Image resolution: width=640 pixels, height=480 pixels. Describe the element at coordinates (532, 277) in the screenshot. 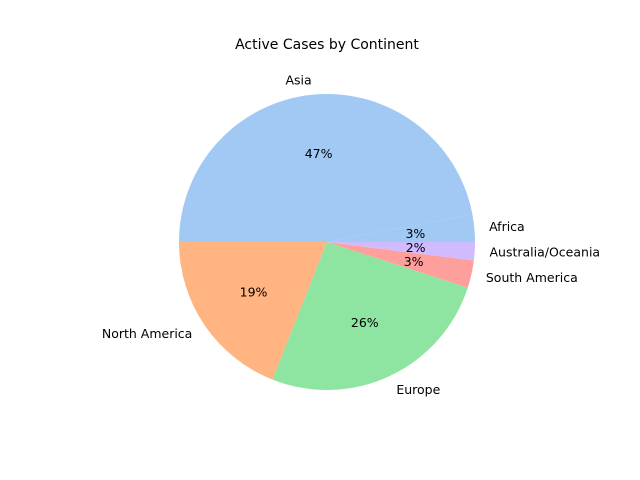

I see `pie-category-label-south-america: South America` at that location.